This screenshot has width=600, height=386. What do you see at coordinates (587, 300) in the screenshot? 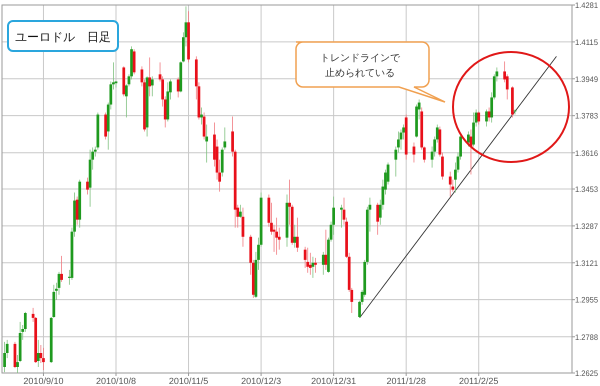
I see `ytick-label: 1.2955` at bounding box center [587, 300].